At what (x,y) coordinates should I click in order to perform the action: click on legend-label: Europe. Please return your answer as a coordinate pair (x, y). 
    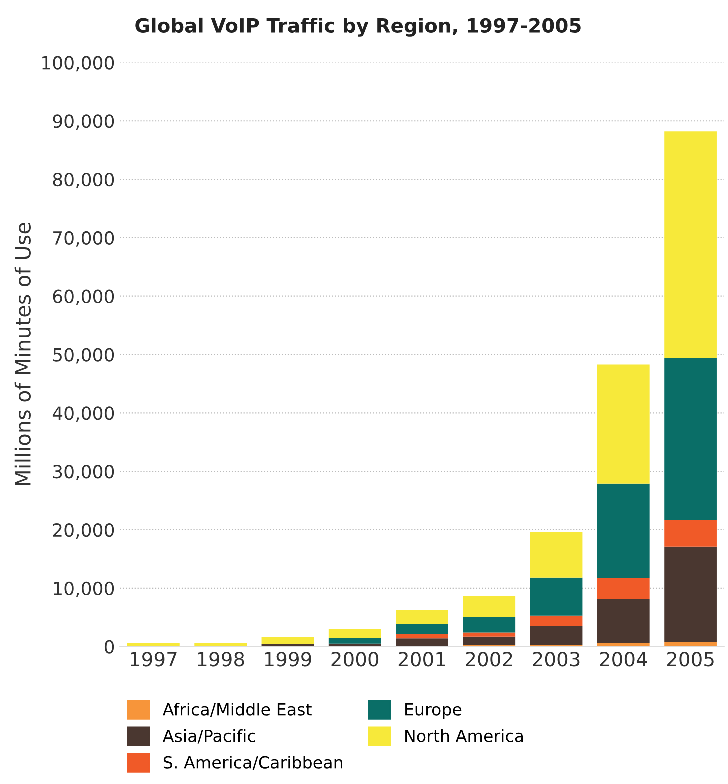
    Looking at the image, I should click on (434, 712).